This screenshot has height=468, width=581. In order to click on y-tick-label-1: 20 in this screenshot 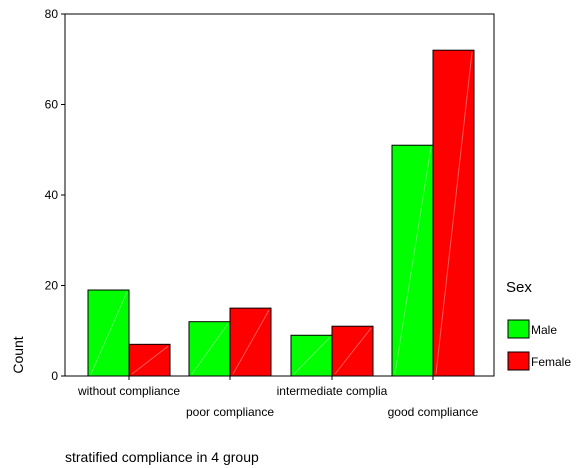, I will do `click(52, 286)`.